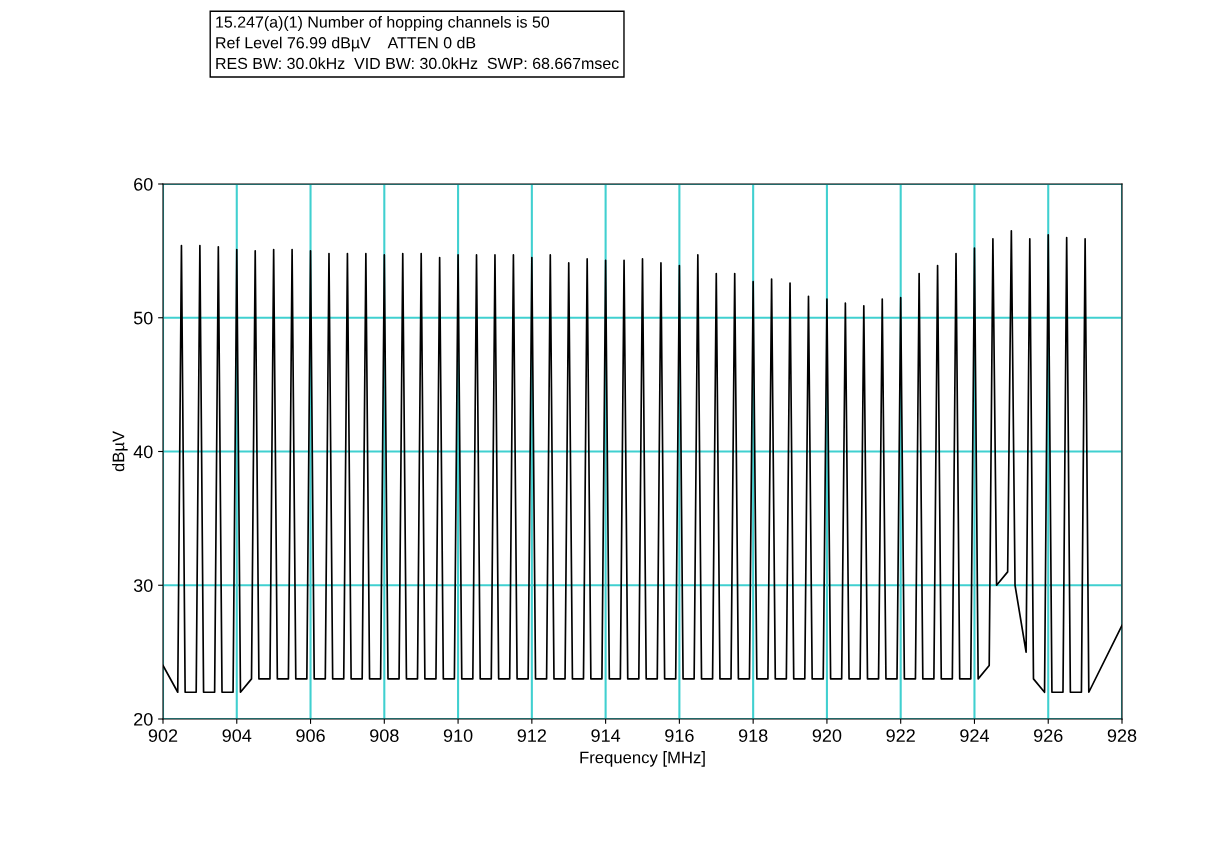  I want to click on x-tick-label: 912, so click(531, 735).